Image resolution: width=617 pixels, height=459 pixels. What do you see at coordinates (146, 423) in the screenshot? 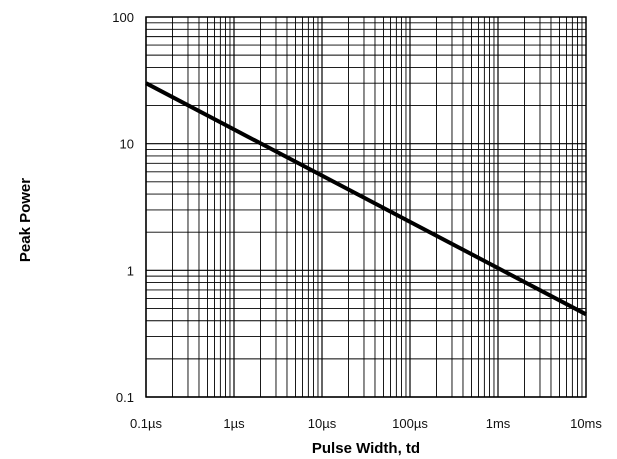
I see `x-tick-label: 0.1µs` at bounding box center [146, 423].